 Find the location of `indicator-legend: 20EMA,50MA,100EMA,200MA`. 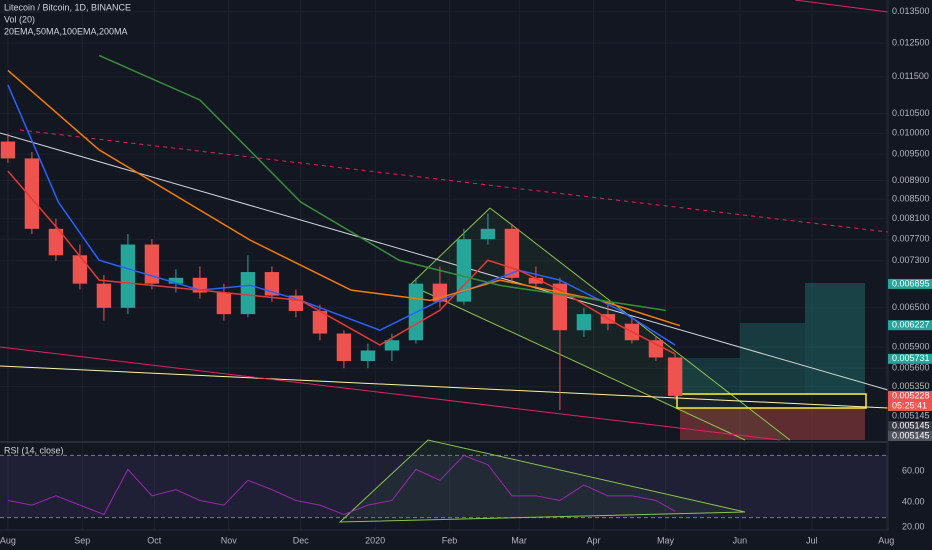

indicator-legend: 20EMA,50MA,100EMA,200MA is located at coordinates (66, 31).